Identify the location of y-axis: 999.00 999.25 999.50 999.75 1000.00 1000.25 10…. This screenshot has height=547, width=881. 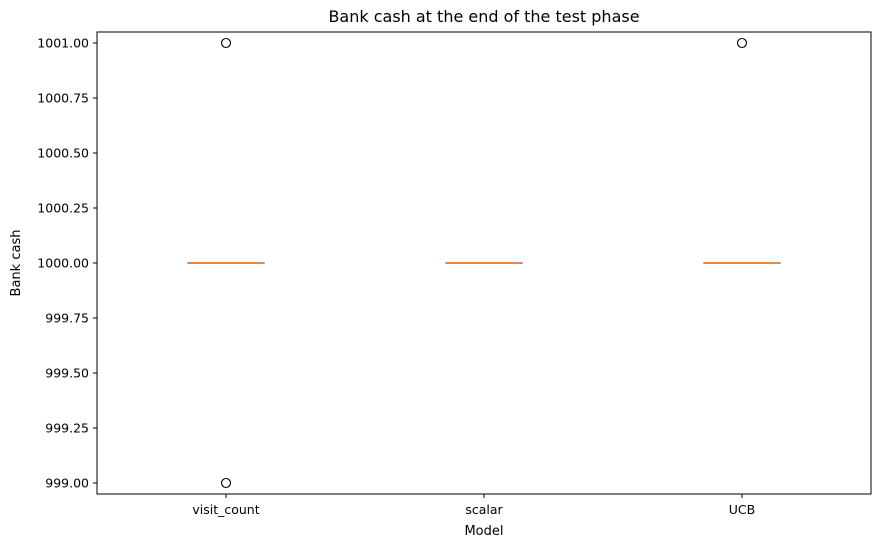
(67, 263).